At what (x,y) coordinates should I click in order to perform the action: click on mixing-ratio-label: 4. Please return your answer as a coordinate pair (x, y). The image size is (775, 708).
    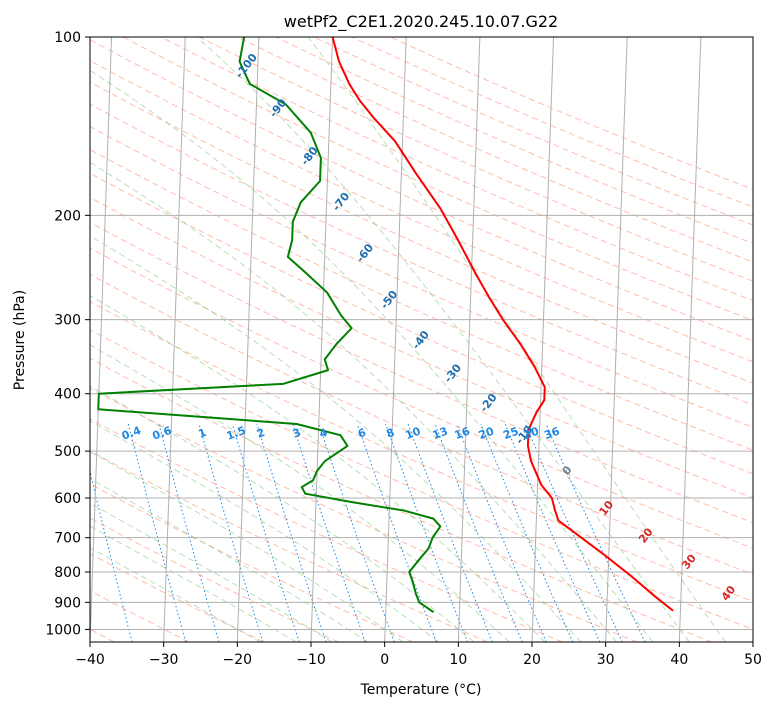
    Looking at the image, I should click on (323, 433).